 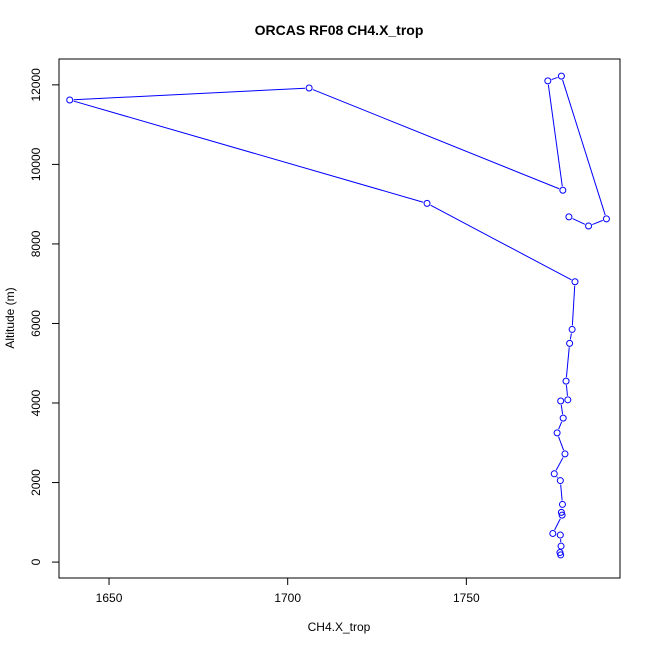 What do you see at coordinates (109, 598) in the screenshot?
I see `x-tick-label: 1650` at bounding box center [109, 598].